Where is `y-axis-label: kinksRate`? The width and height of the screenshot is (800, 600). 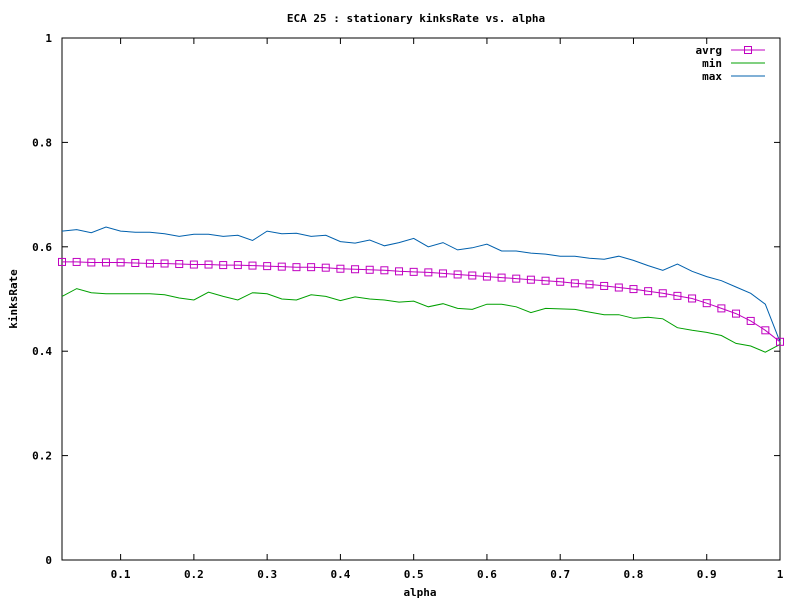
y-axis-label: kinksRate is located at coordinates (13, 299).